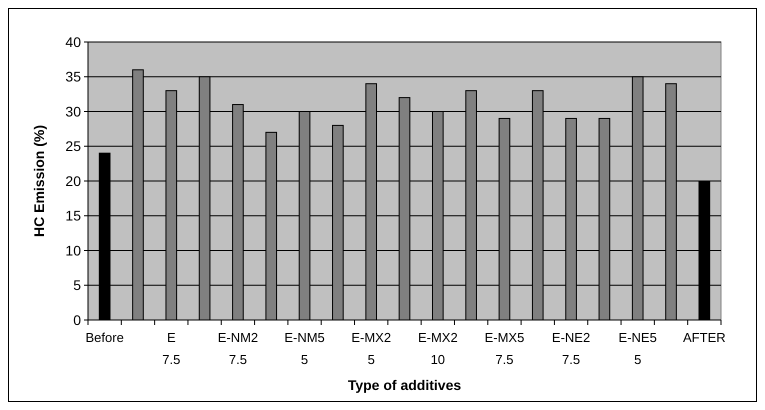 The height and width of the screenshot is (410, 765). I want to click on x-tick-label: E-NM2 7.5, so click(238, 348).